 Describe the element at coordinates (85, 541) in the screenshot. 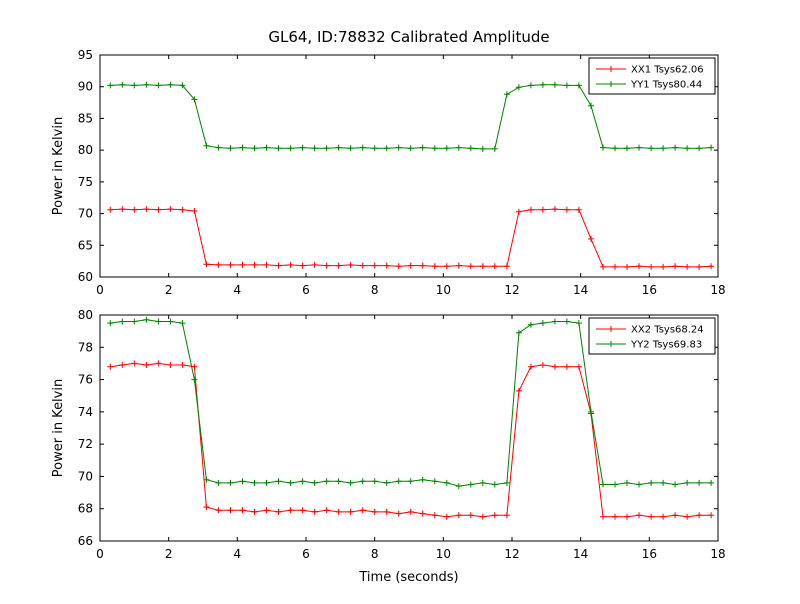

I see `y-tick-label: 66` at that location.